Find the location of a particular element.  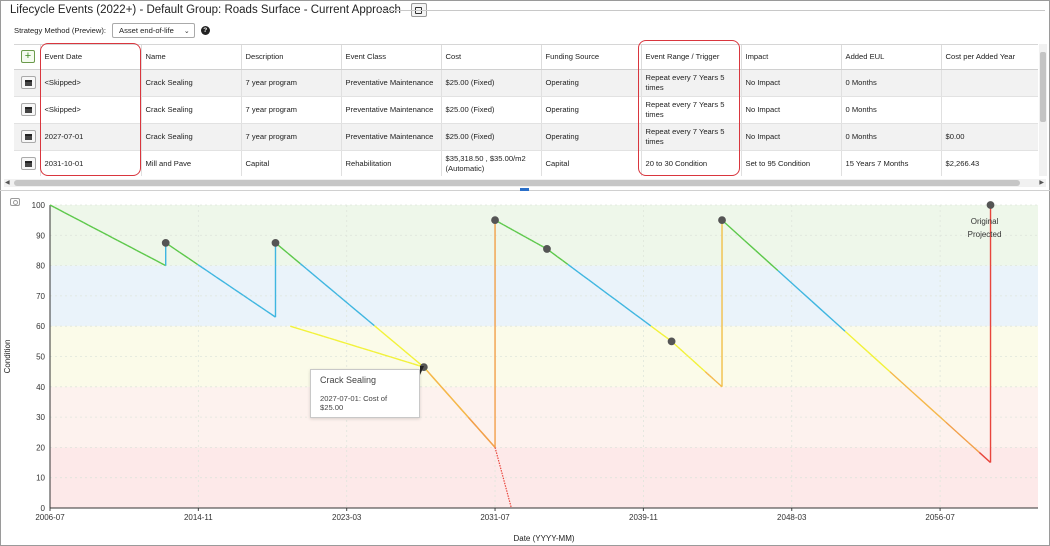

panel-splitter-handle is located at coordinates (524, 189).